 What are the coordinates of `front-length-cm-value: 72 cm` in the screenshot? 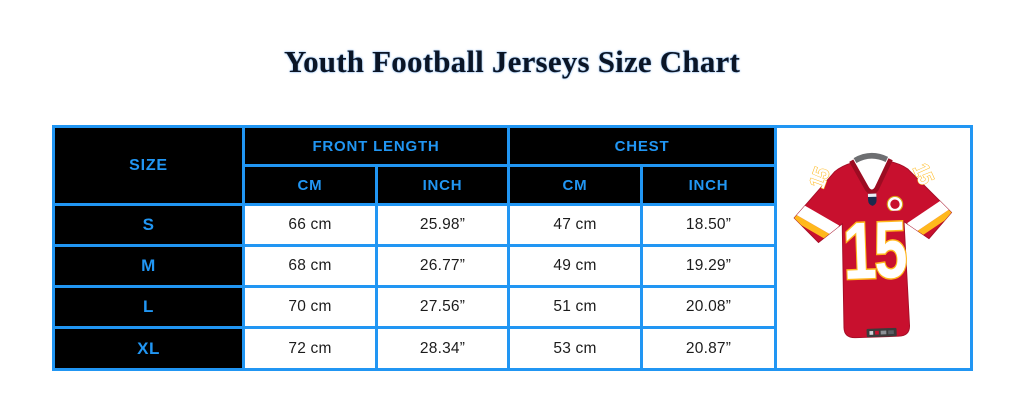 It's located at (310, 348).